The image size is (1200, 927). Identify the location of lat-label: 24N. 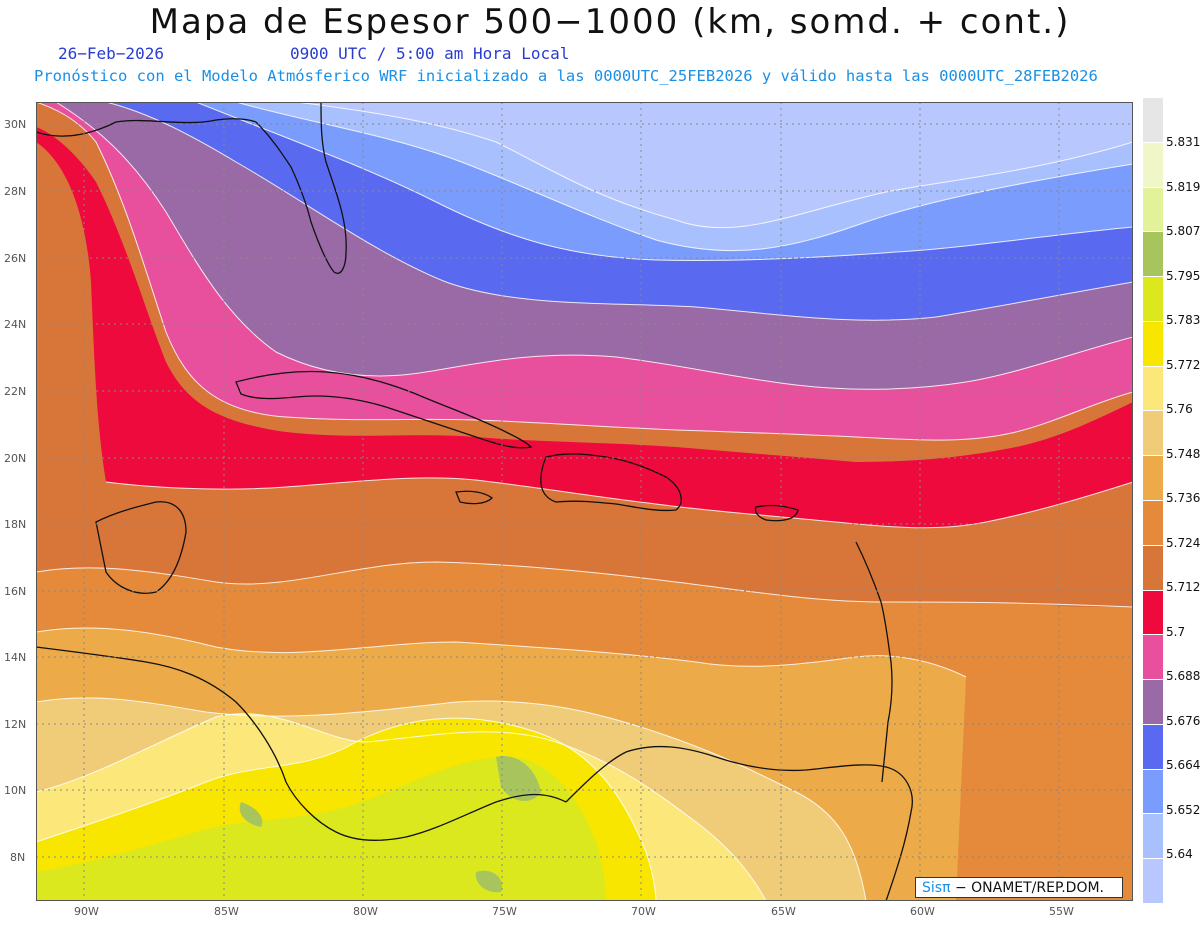
(15, 324).